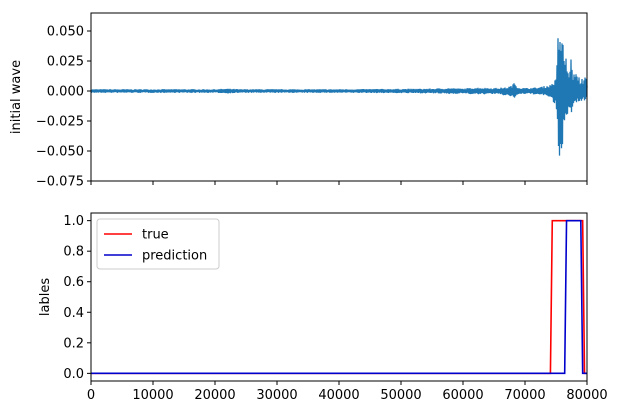 The image size is (618, 416). Describe the element at coordinates (462, 395) in the screenshot. I see `x-tick-label: 60000` at that location.